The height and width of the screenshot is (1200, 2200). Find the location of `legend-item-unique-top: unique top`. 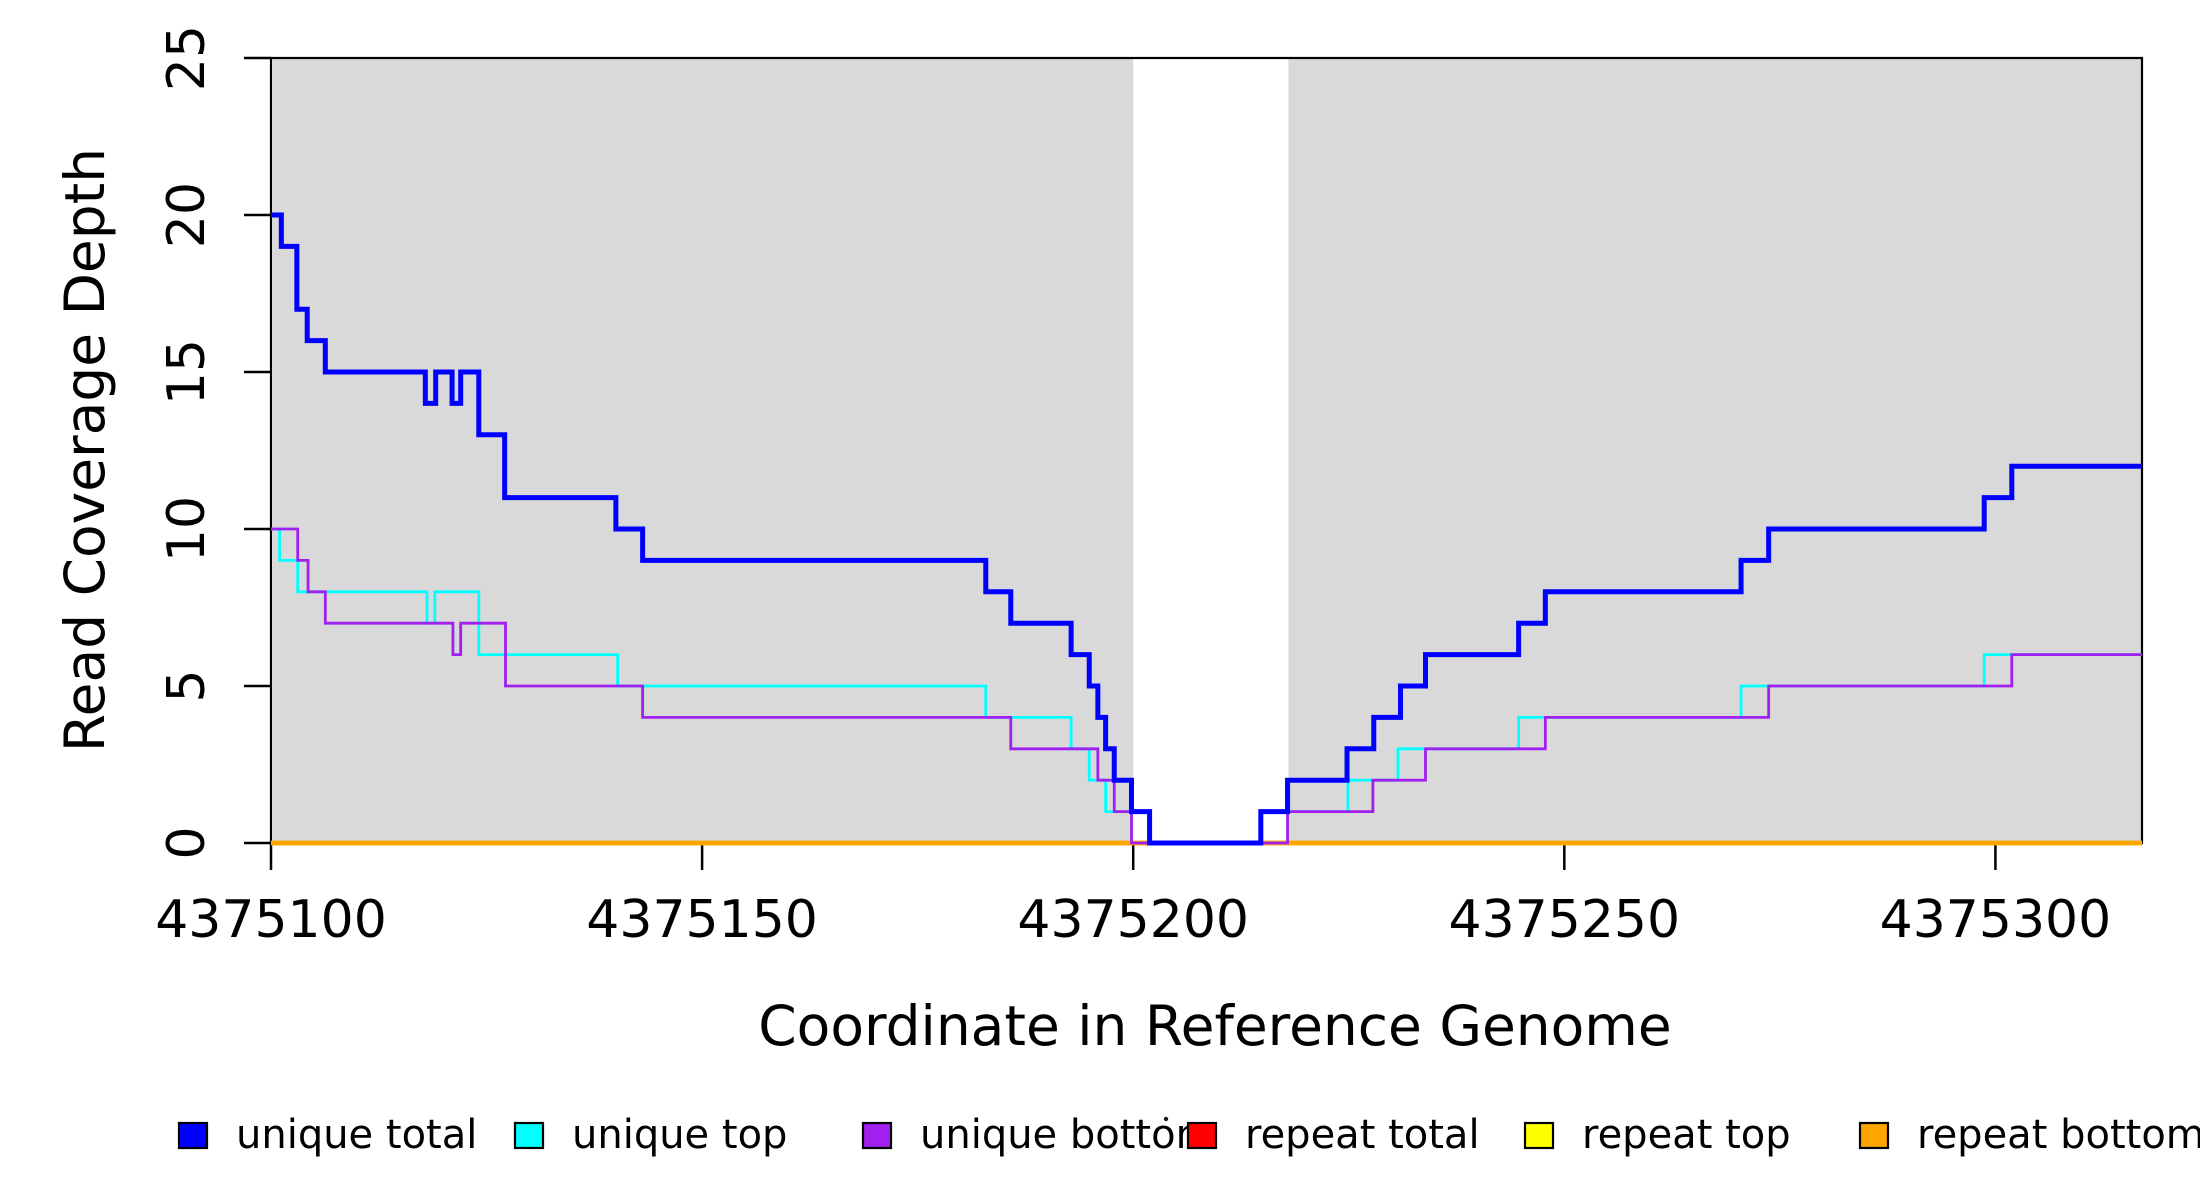

legend-item-unique-top: unique top is located at coordinates (650, 1135).